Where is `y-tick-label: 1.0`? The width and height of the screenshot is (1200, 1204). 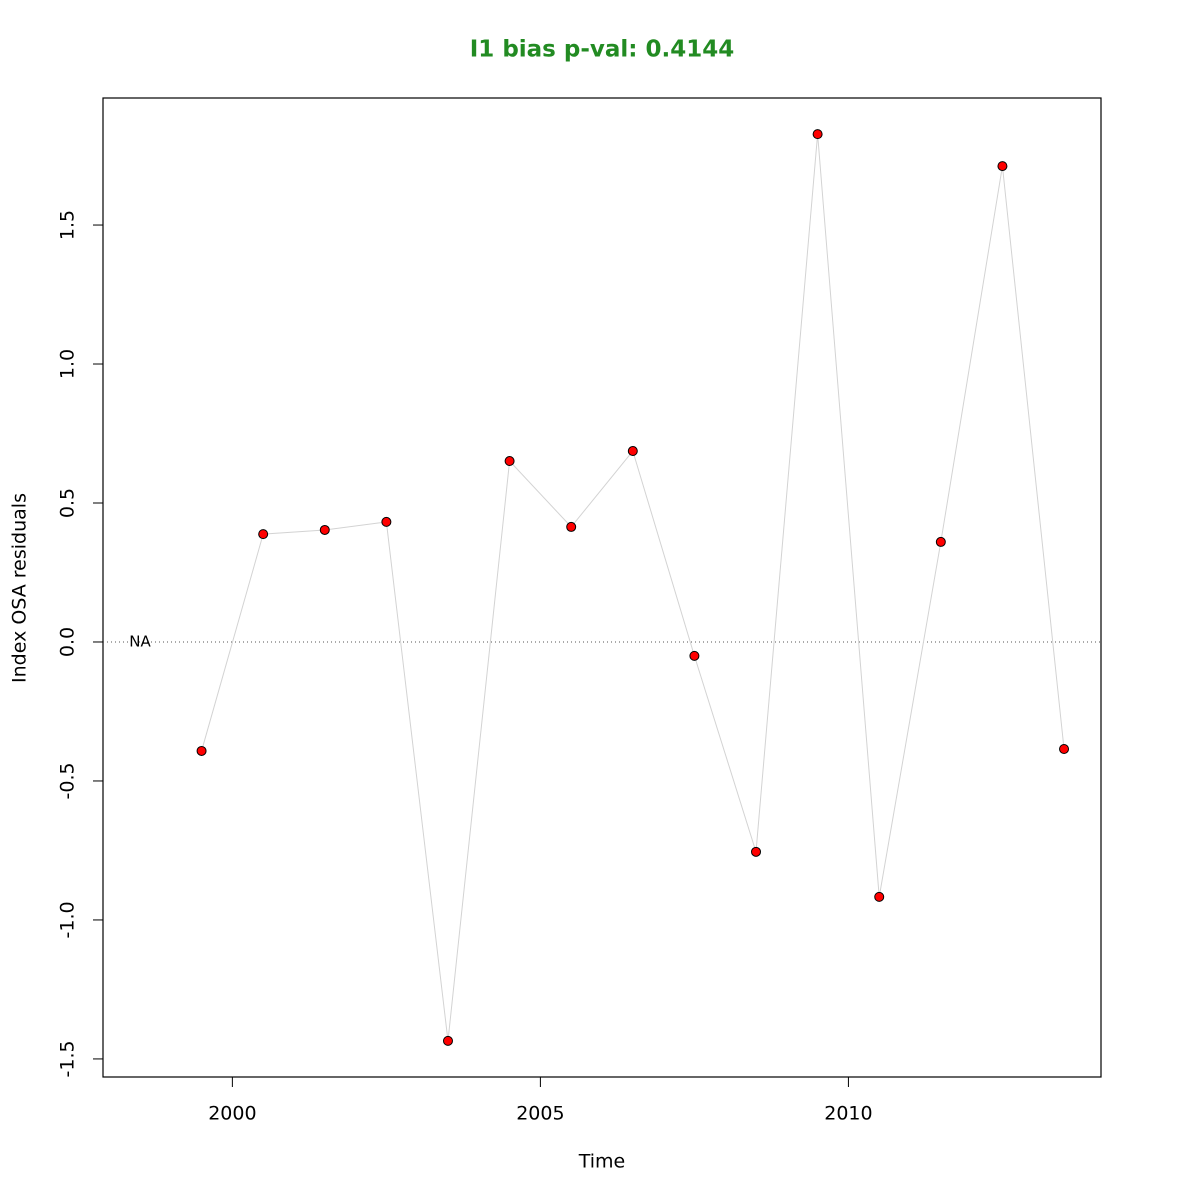 y-tick-label: 1.0 is located at coordinates (68, 364).